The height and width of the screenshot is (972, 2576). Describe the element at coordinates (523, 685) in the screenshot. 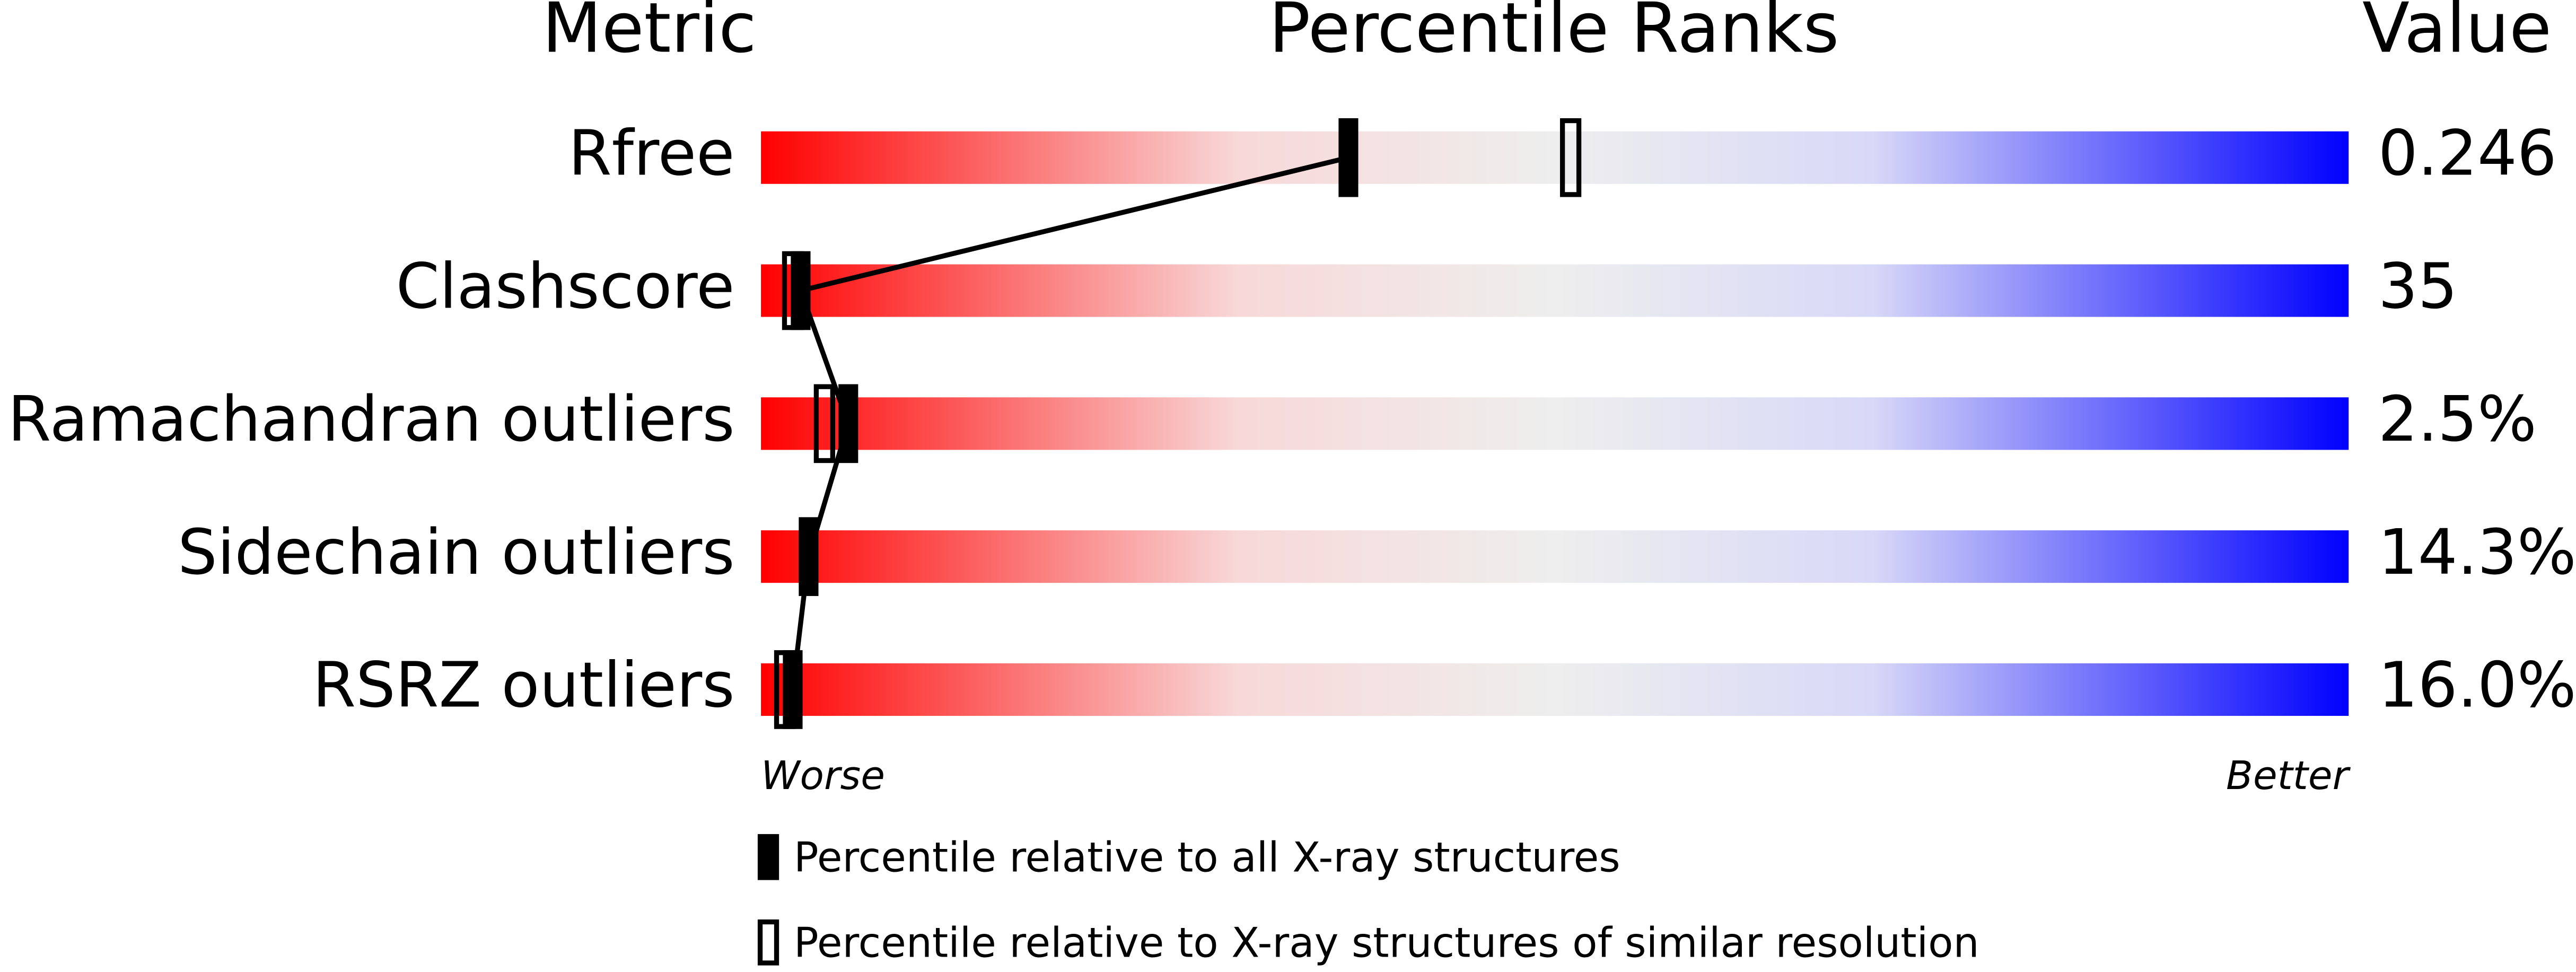

I see `metric-label: RSRZ outliers` at that location.